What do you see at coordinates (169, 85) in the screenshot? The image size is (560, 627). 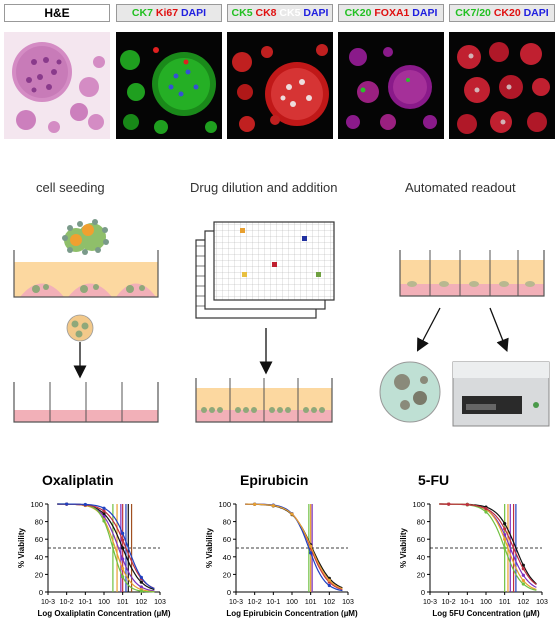 I see `micrograph-ck7-ki67` at bounding box center [169, 85].